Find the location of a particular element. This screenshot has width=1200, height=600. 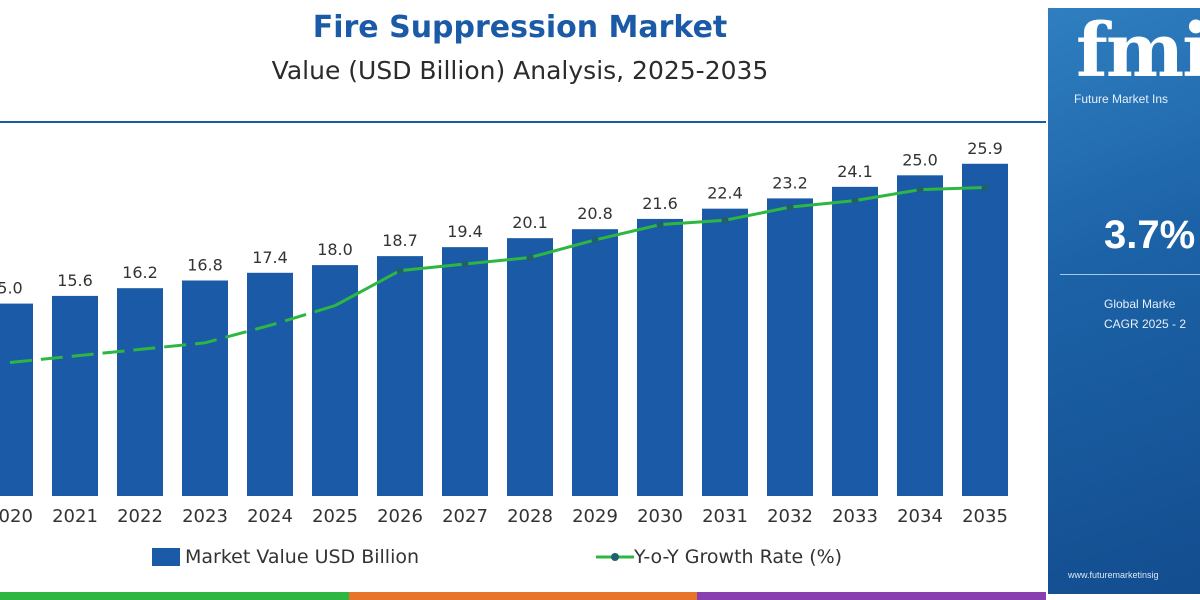

bar-value-label-2035: 25.9 is located at coordinates (985, 148).